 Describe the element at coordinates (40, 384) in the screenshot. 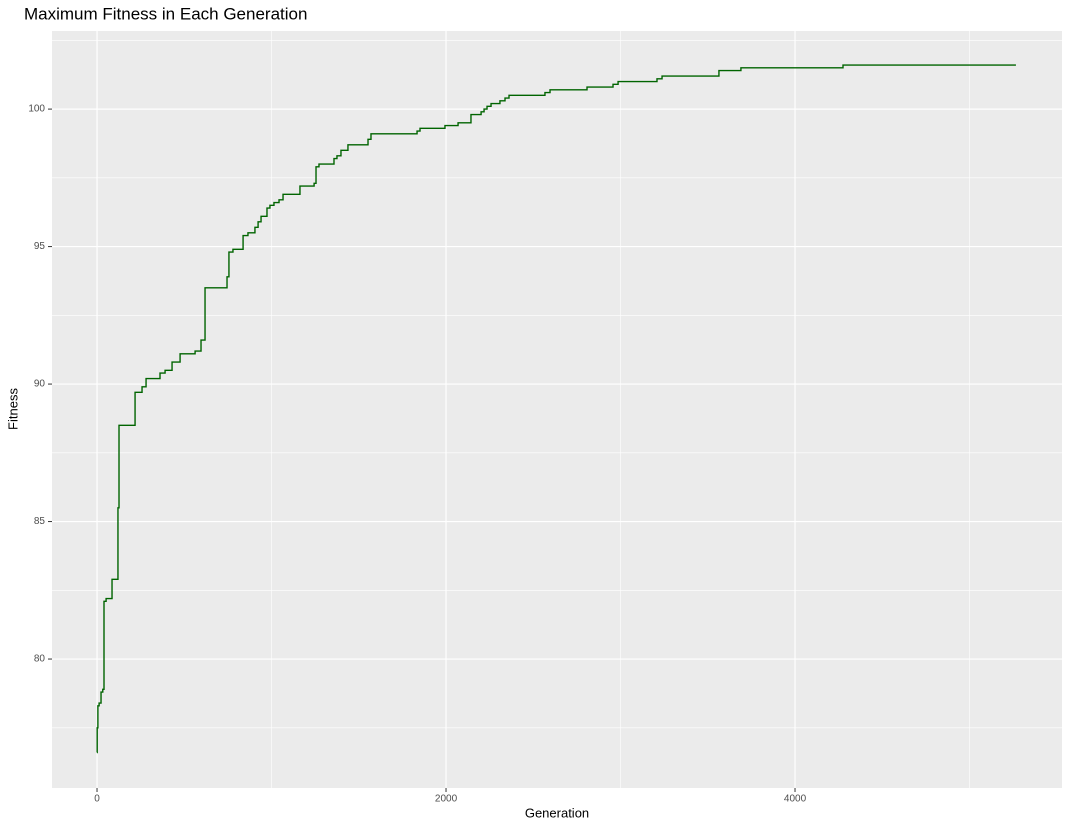

I see `y-tick-label: 90` at that location.